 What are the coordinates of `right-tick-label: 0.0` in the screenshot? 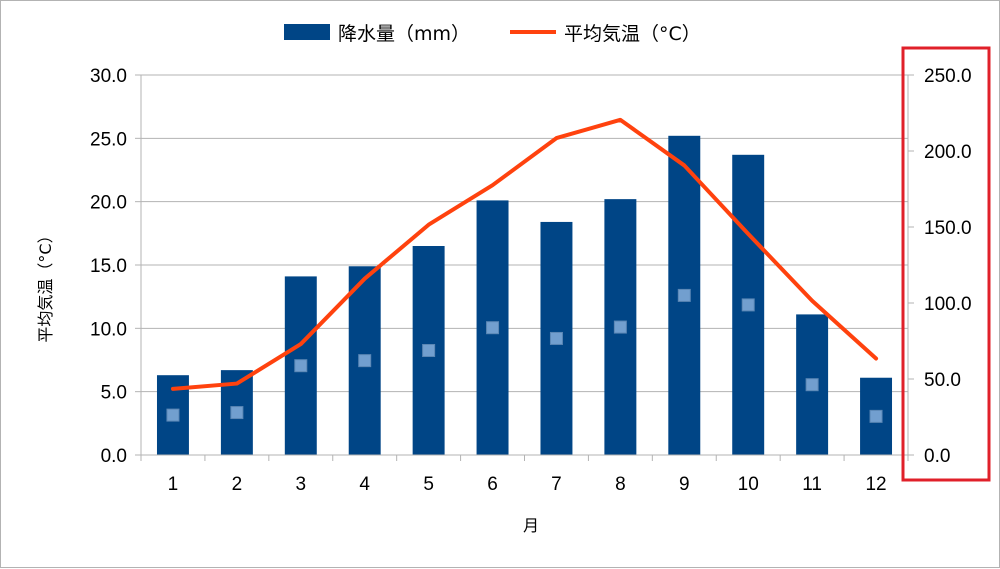 It's located at (937, 456).